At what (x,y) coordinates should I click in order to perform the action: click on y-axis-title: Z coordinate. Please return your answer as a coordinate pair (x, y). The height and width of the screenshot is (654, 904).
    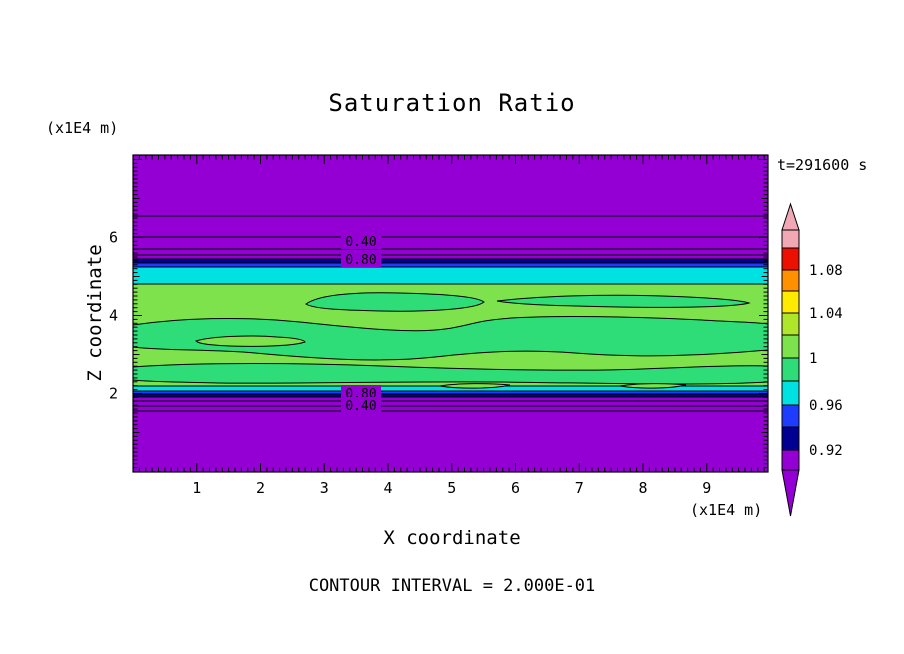
    Looking at the image, I should click on (95, 313).